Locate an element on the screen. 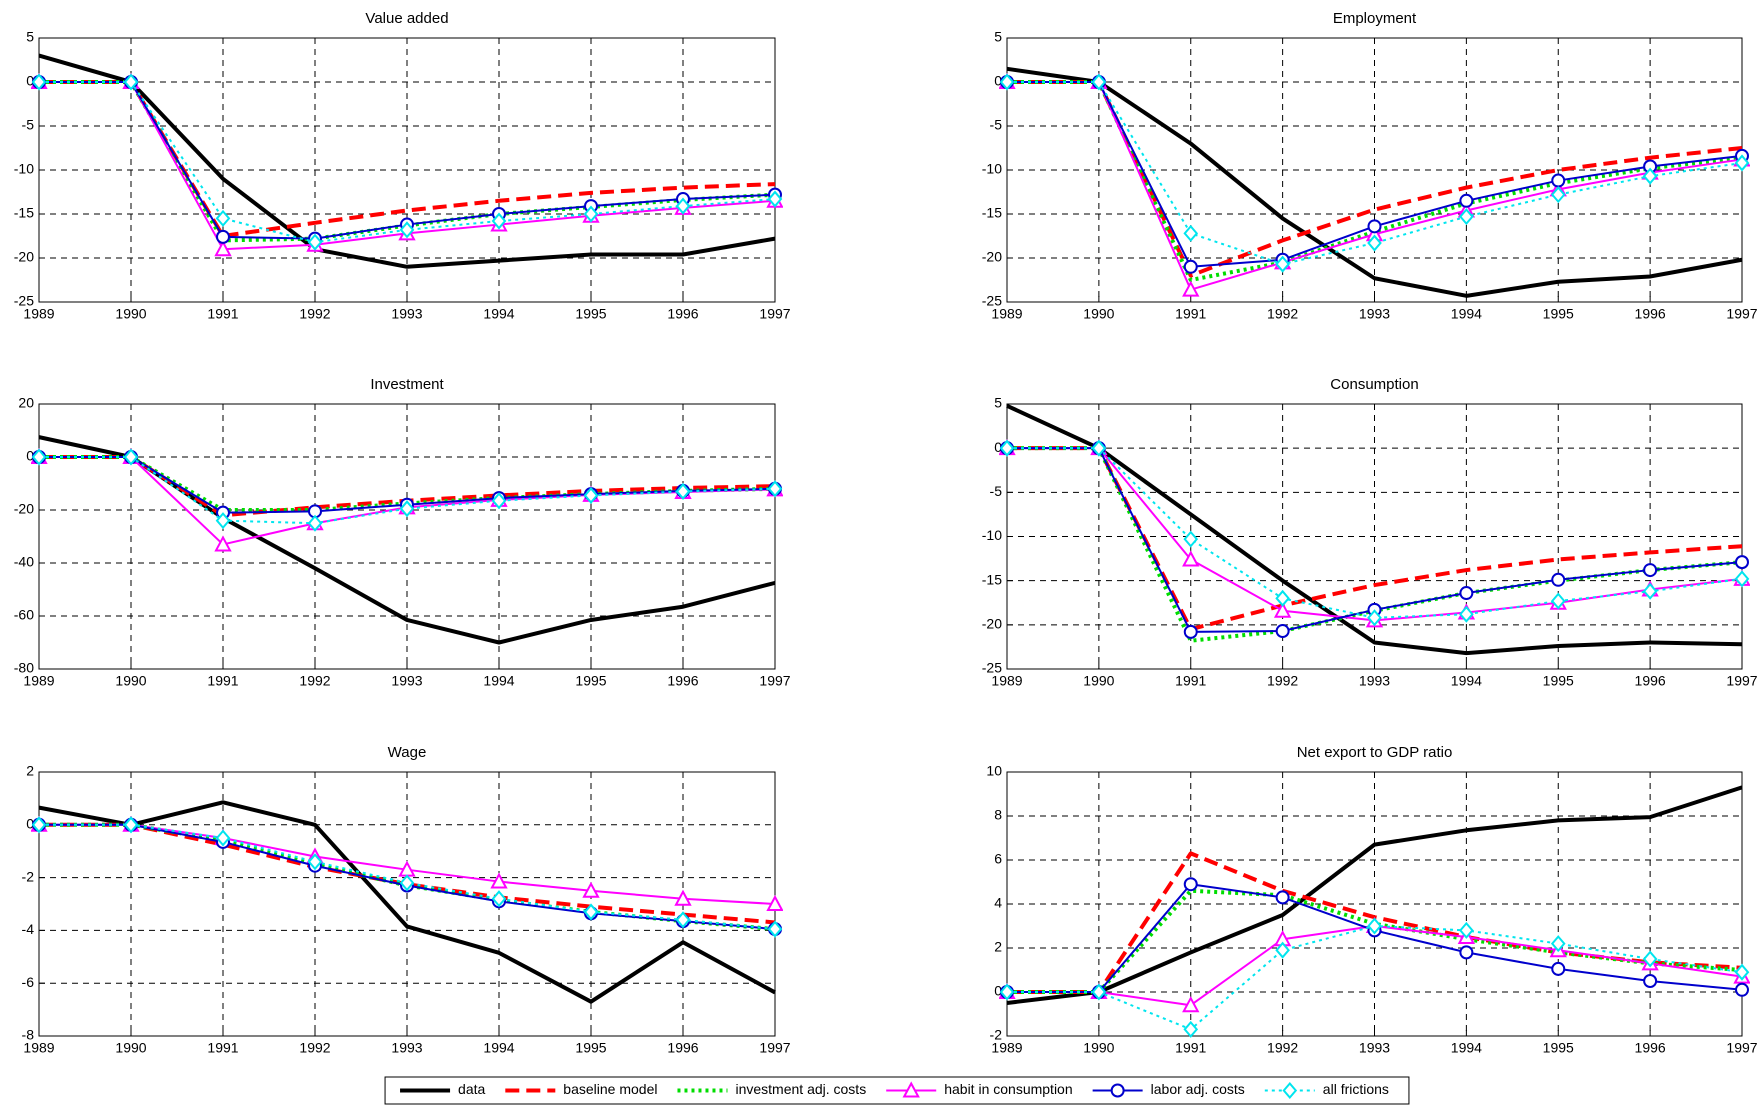  y-tick-label: 2 is located at coordinates (30, 771).